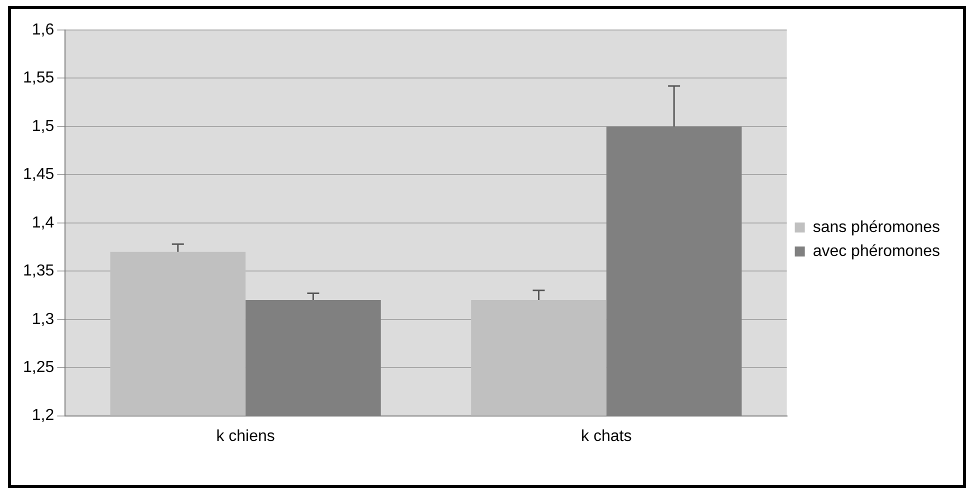  What do you see at coordinates (43, 29) in the screenshot?
I see `y-tick-label: 1,6` at bounding box center [43, 29].